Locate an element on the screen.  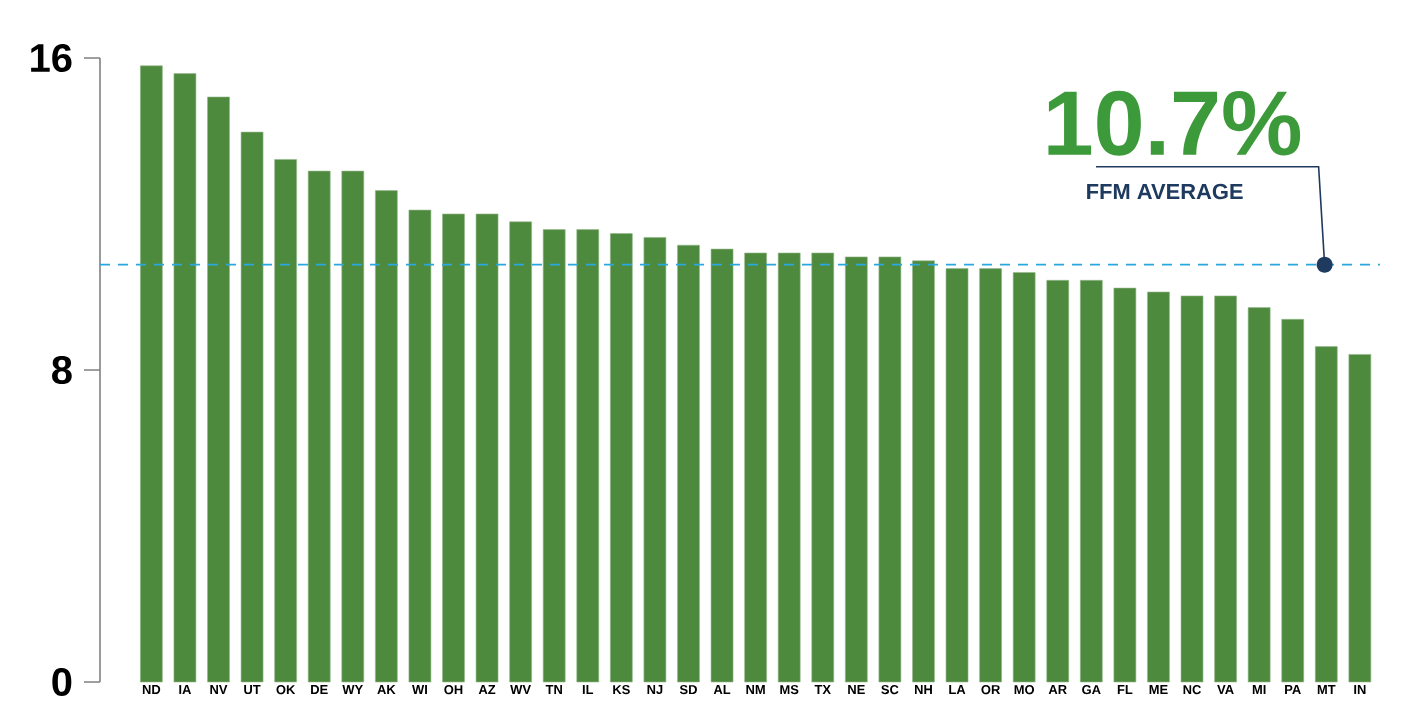
y-tick-label: 0 is located at coordinates (62, 682).